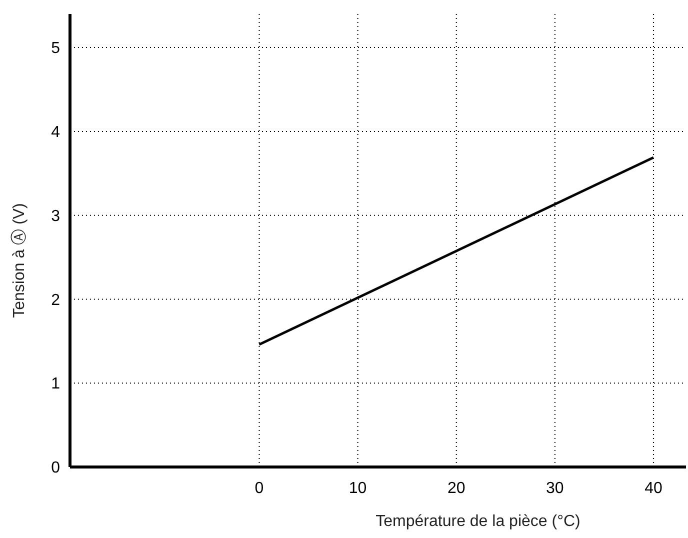  I want to click on x-tick-label: 40, so click(653, 488).